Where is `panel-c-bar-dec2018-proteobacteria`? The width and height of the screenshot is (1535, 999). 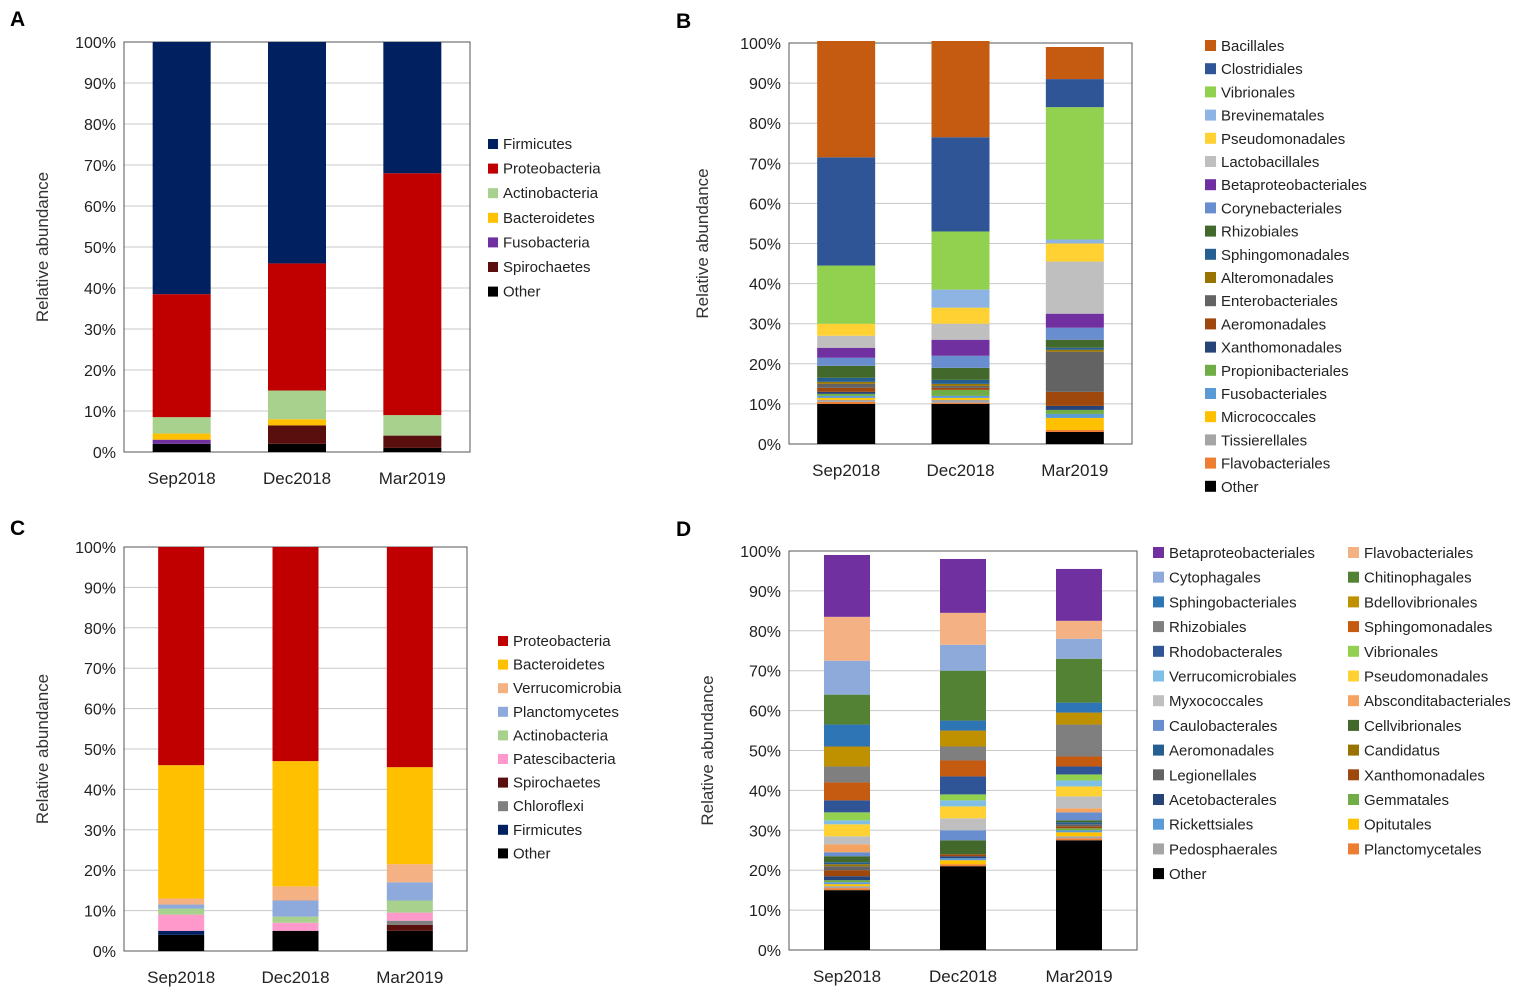 panel-c-bar-dec2018-proteobacteria is located at coordinates (295, 654).